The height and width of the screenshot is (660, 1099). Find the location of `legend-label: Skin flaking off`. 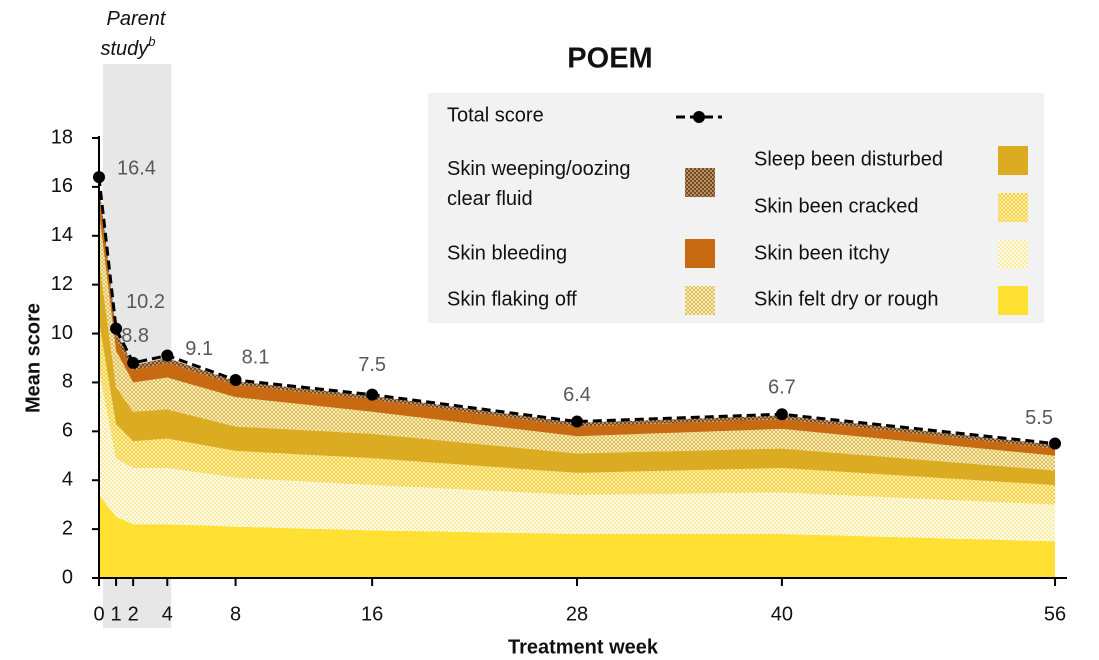

legend-label: Skin flaking off is located at coordinates (512, 299).